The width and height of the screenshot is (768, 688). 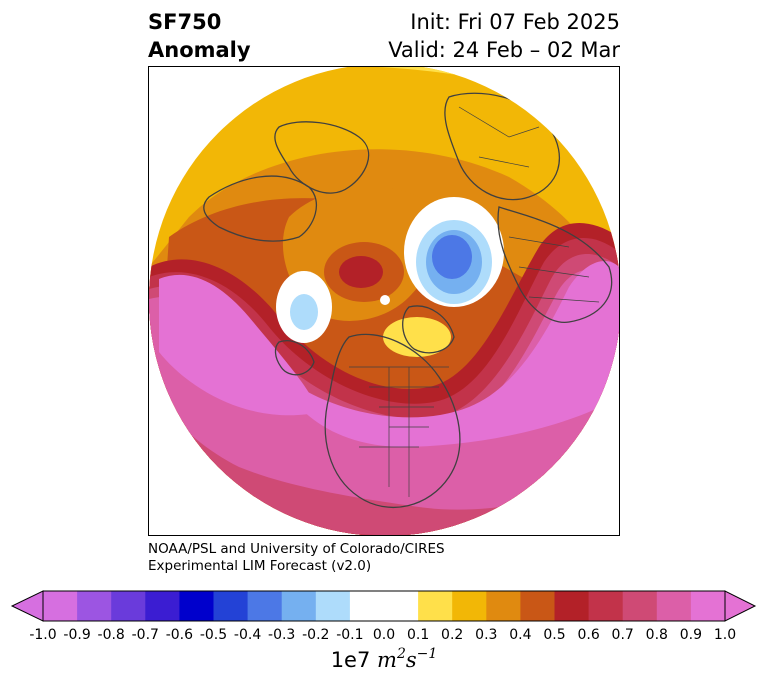 What do you see at coordinates (213, 635) in the screenshot?
I see `colorbar-tick-label: -0.5` at bounding box center [213, 635].